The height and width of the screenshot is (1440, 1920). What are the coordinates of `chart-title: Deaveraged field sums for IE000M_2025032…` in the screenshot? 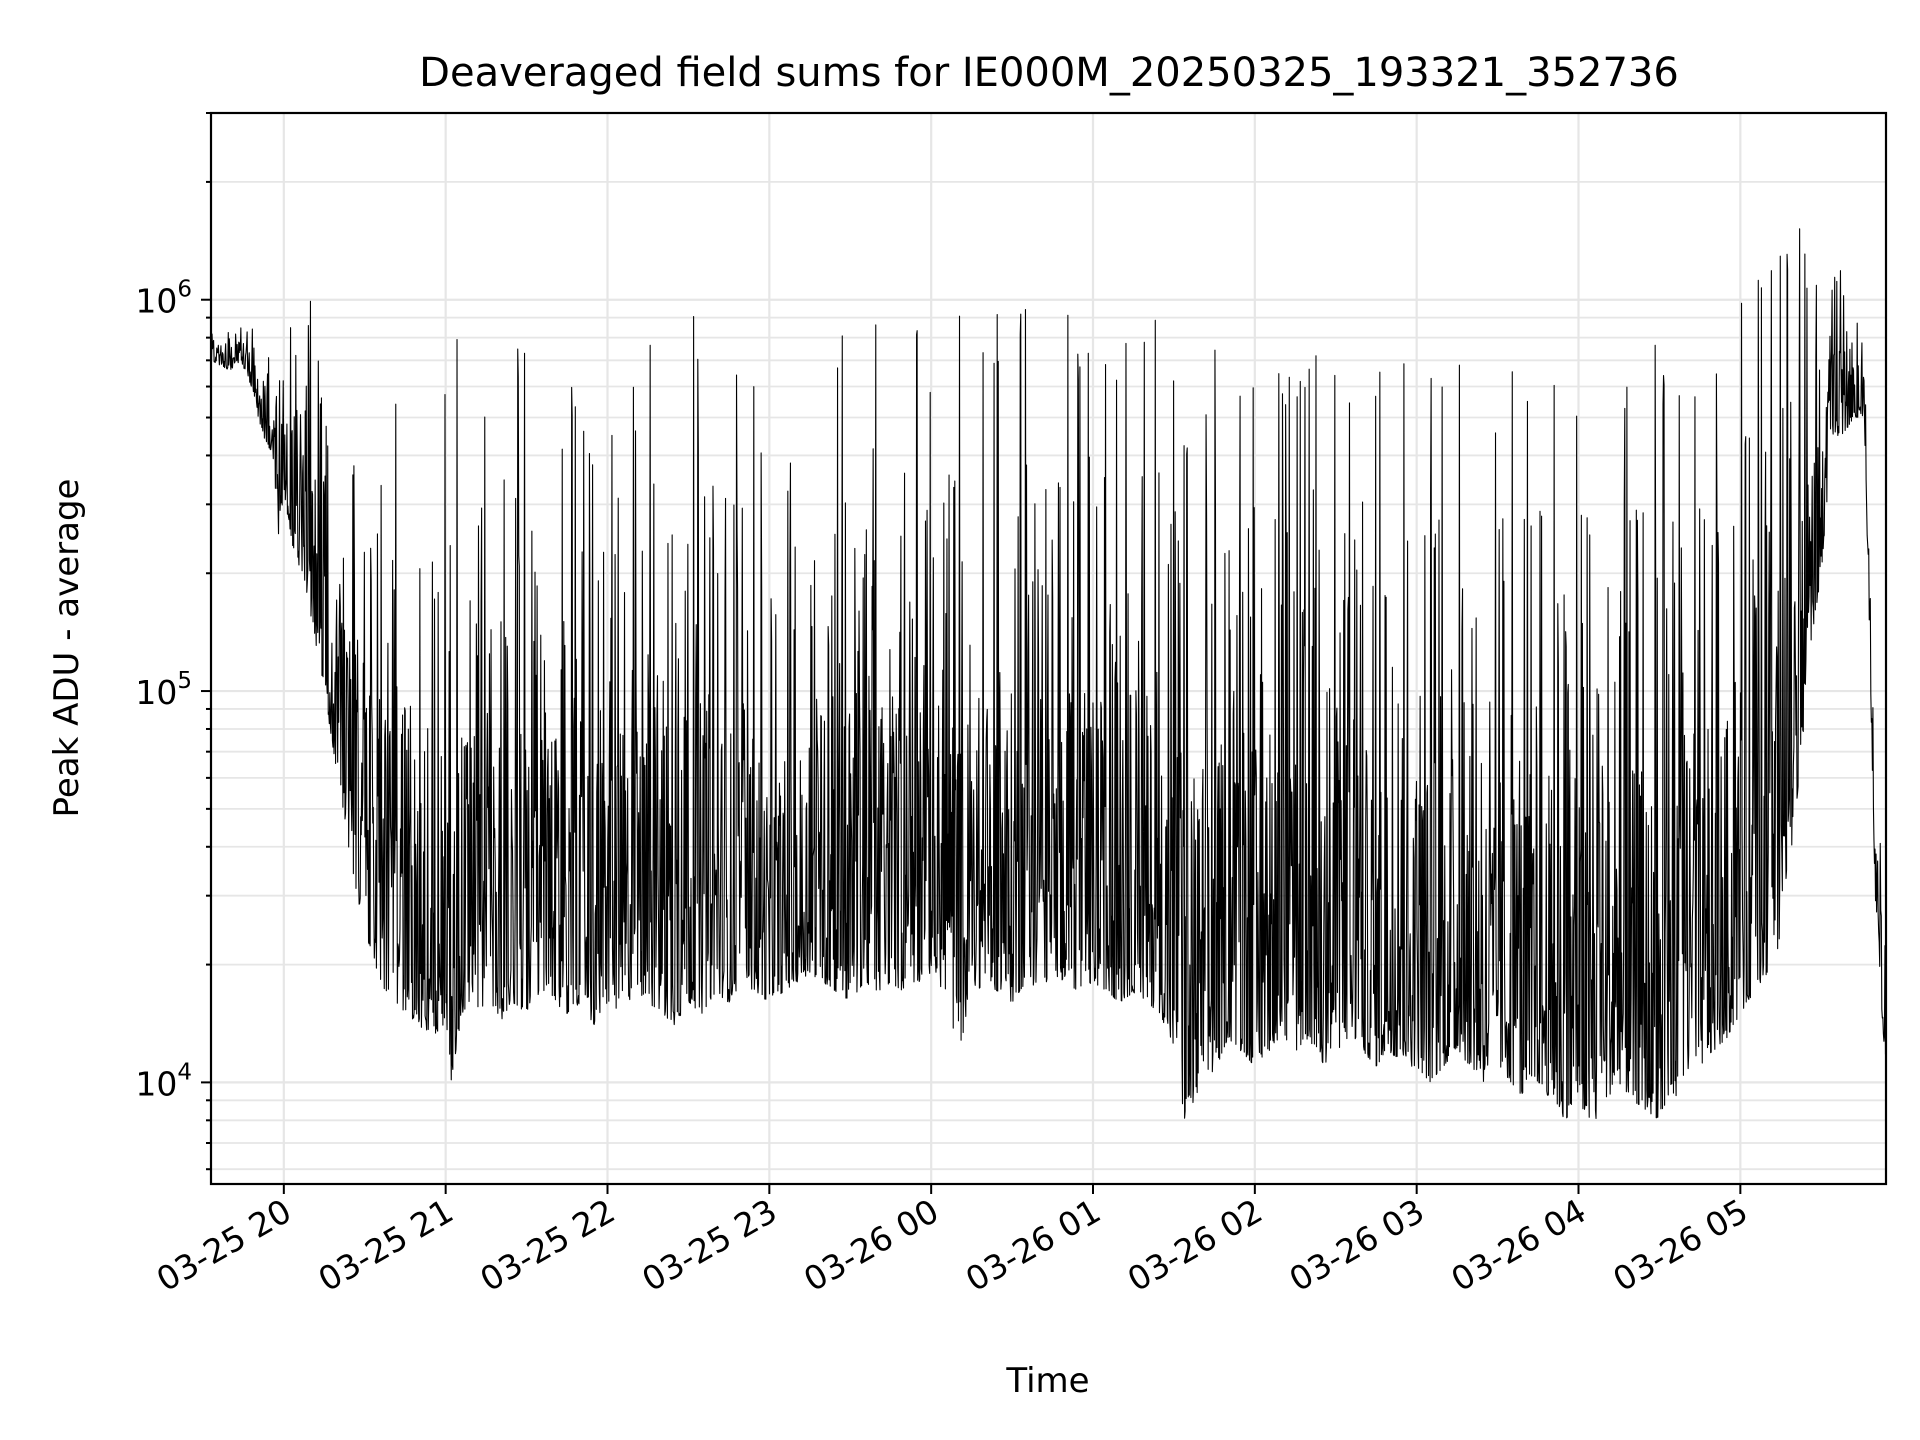 It's located at (1049, 73).